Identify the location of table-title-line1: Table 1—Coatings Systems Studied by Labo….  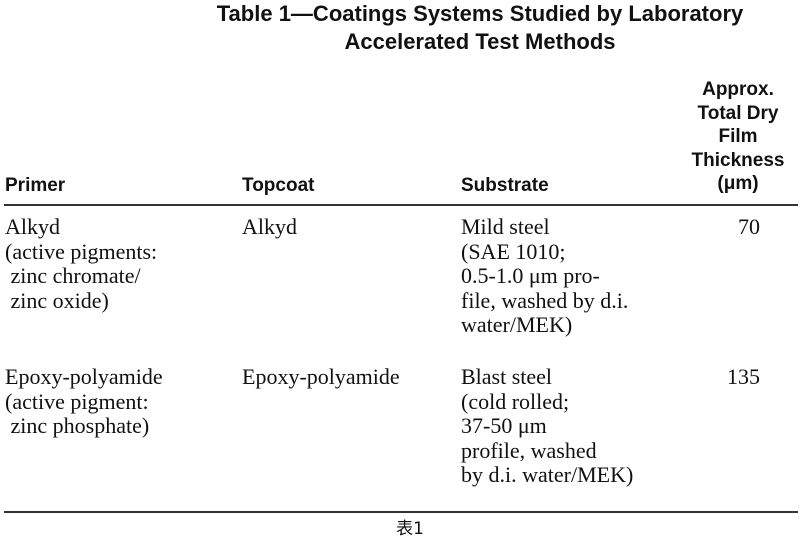
(480, 13).